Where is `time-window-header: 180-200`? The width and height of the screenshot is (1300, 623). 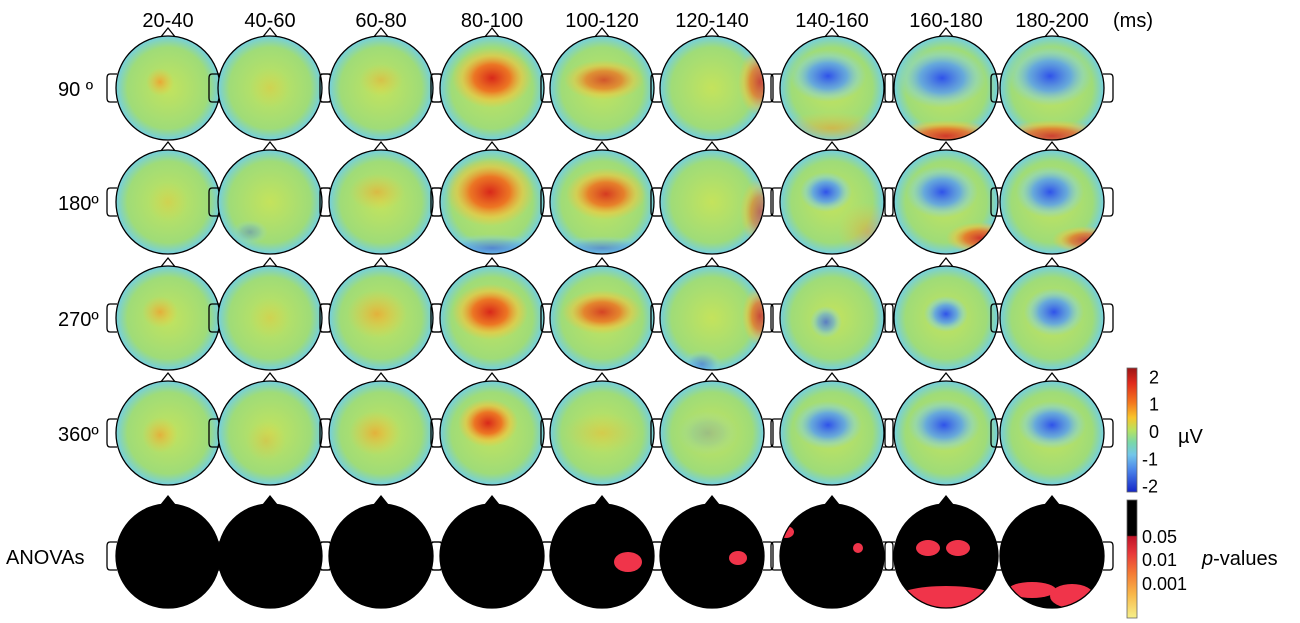 time-window-header: 180-200 is located at coordinates (1051, 21).